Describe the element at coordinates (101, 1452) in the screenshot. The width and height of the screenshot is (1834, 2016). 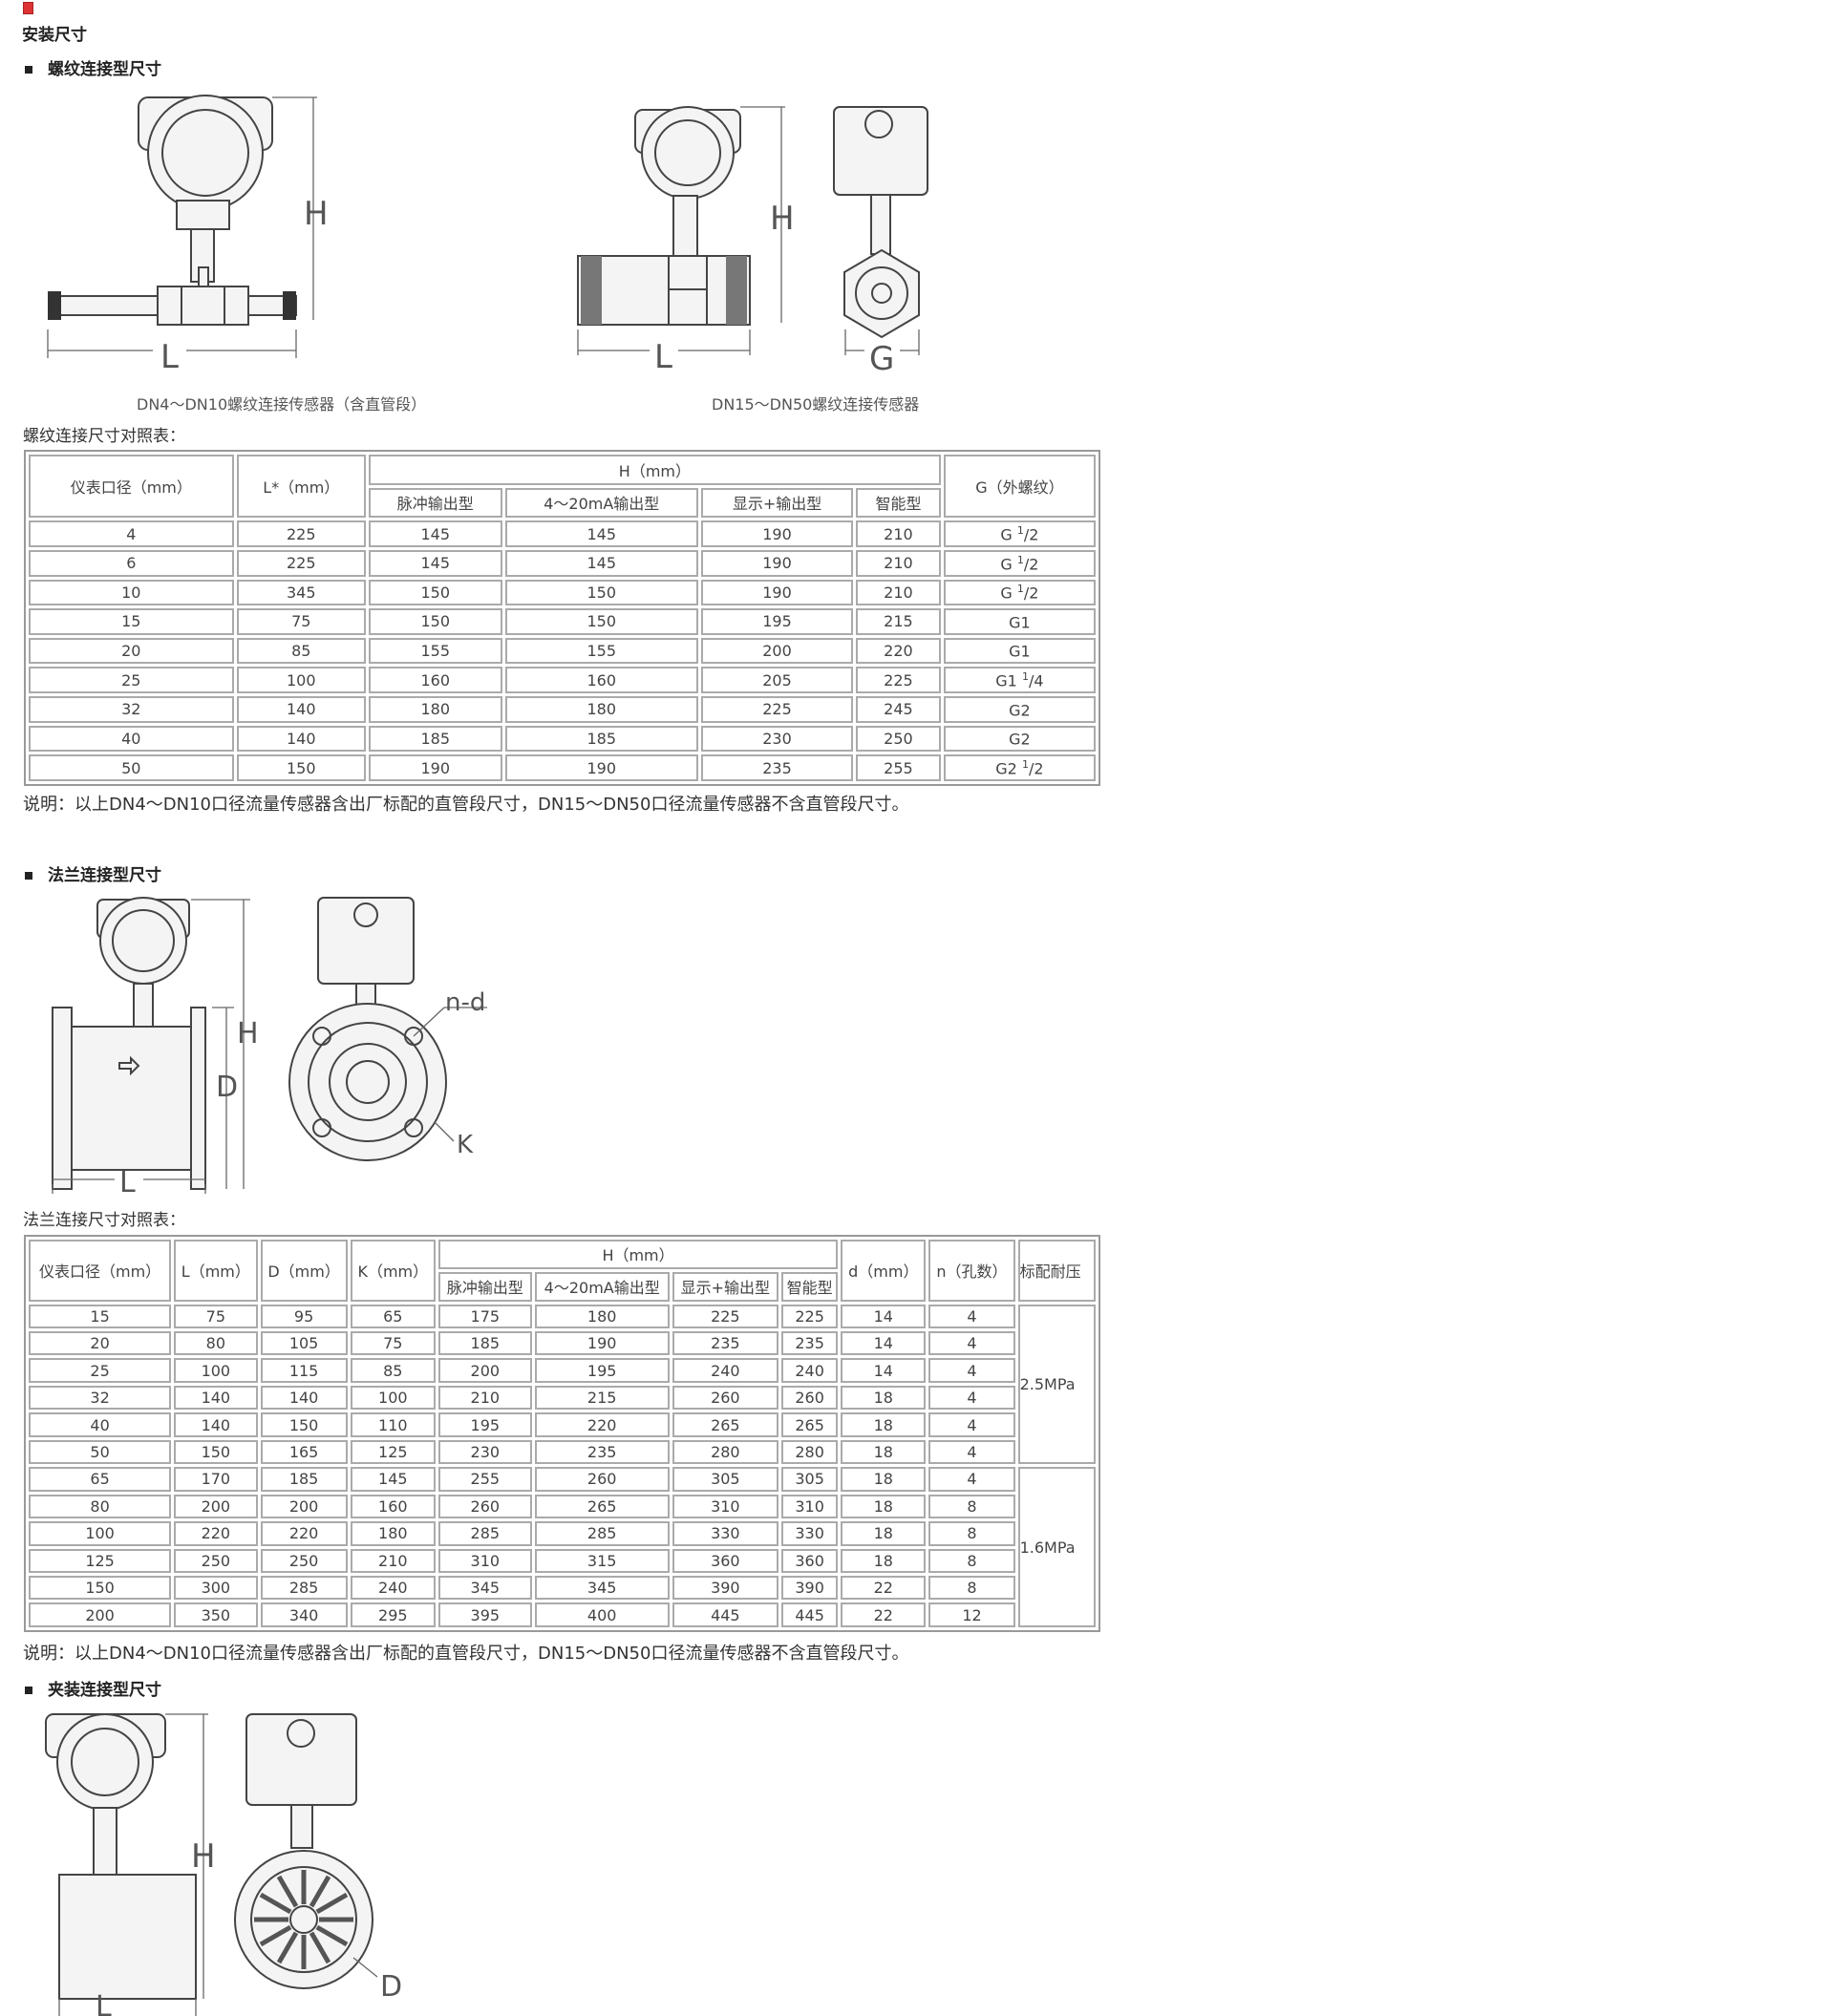
I see `cell-diameter: 50` at that location.